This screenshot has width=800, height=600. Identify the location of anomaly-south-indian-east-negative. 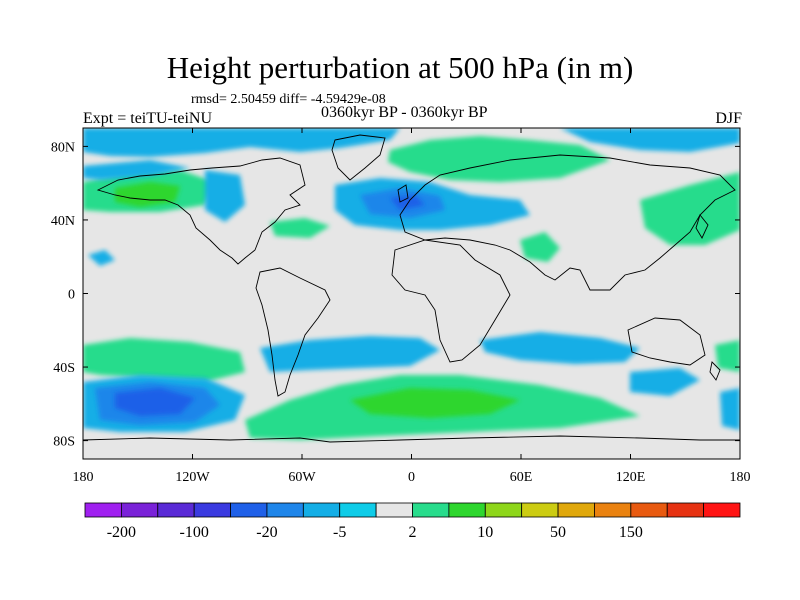
(665, 382).